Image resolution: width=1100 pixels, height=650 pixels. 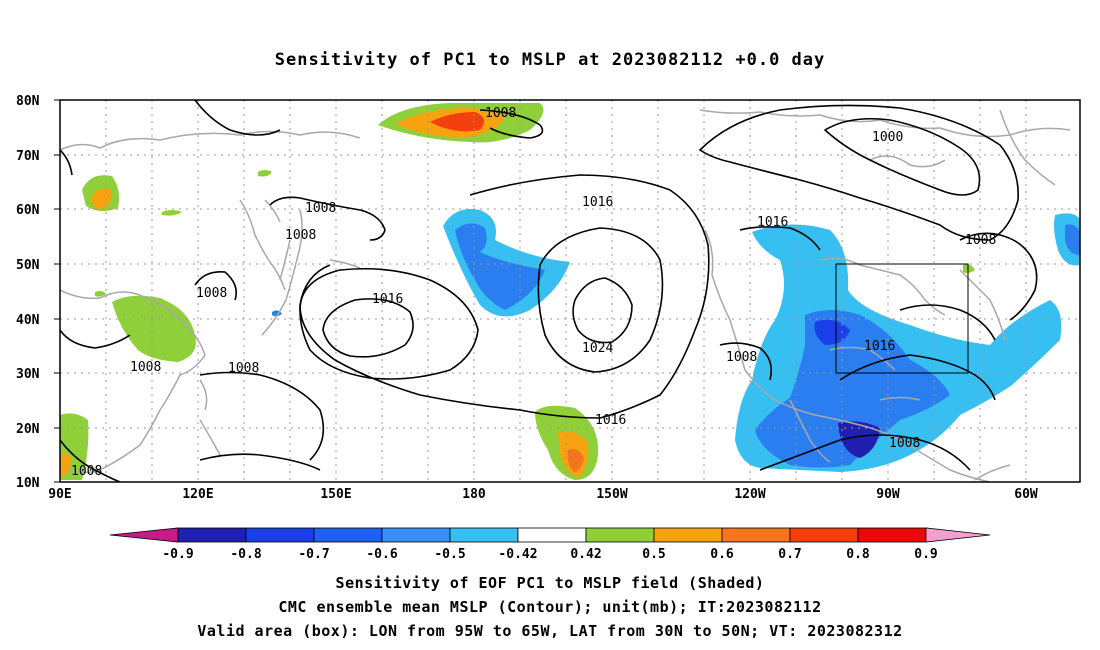 What do you see at coordinates (749, 494) in the screenshot?
I see `lon-tick-label: 120W` at bounding box center [749, 494].